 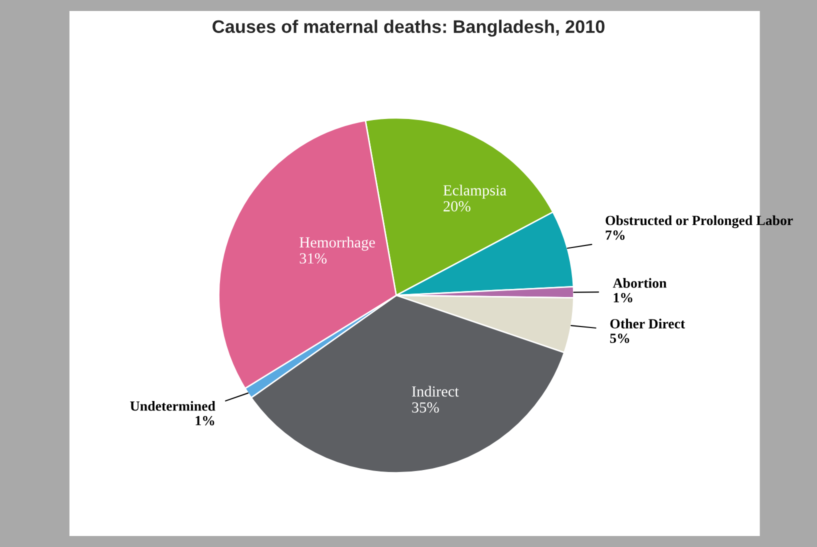 What do you see at coordinates (337, 243) in the screenshot?
I see `slice-label: Hemorrhage` at bounding box center [337, 243].